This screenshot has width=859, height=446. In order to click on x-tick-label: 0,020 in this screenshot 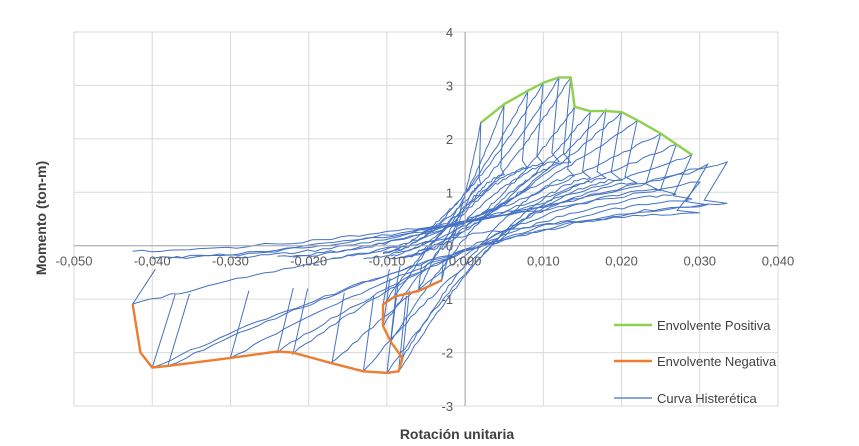, I will do `click(621, 261)`.